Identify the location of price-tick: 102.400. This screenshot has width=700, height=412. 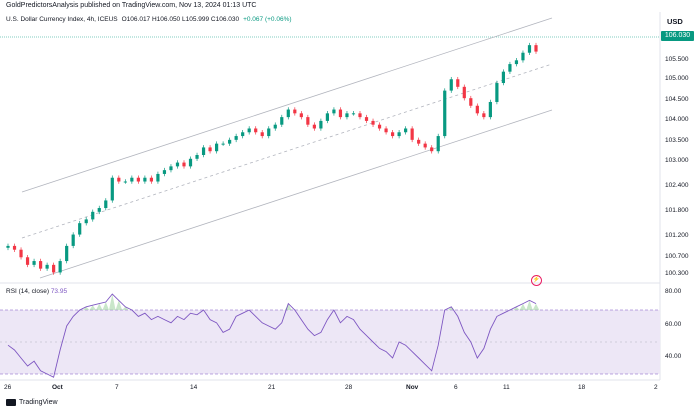
(677, 185).